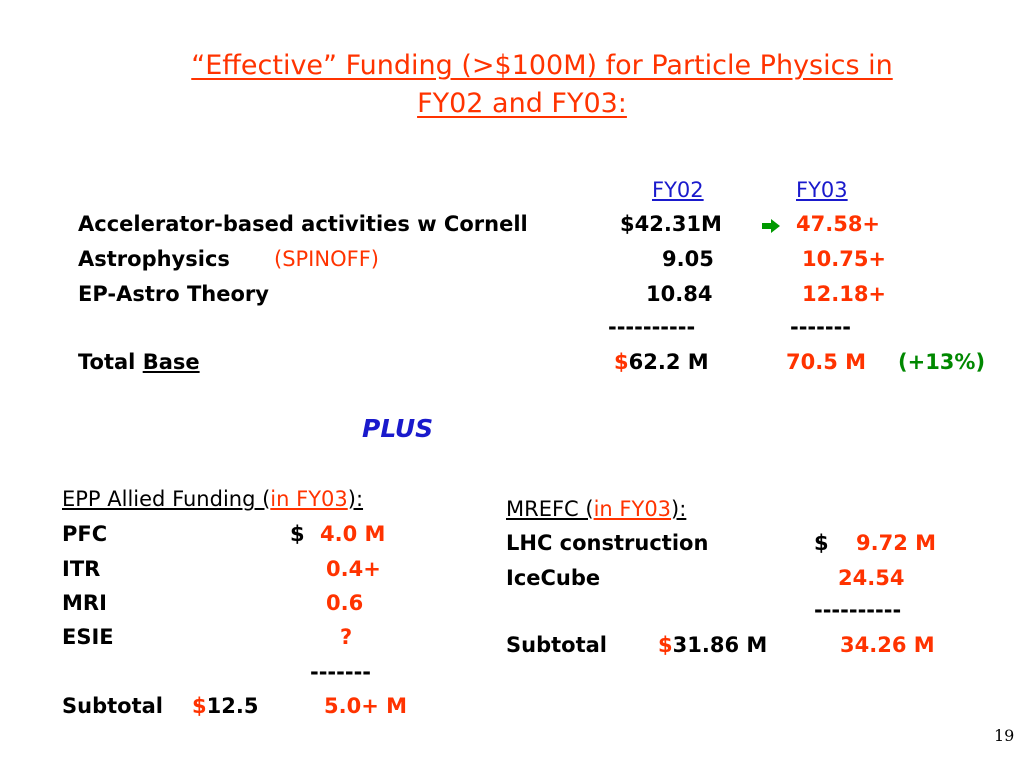 This screenshot has width=1024, height=768. Describe the element at coordinates (1004, 735) in the screenshot. I see `page-number: 19` at that location.